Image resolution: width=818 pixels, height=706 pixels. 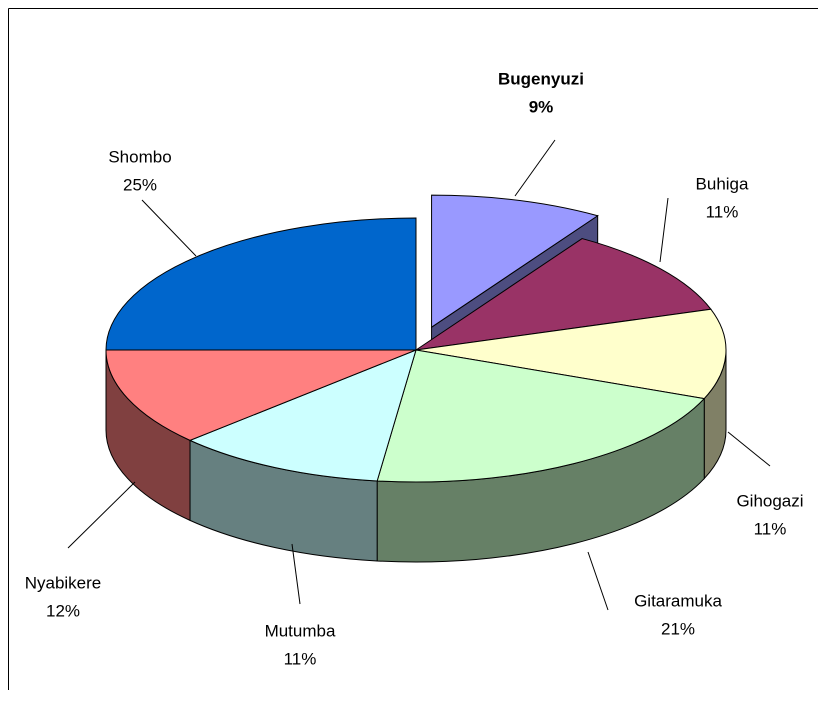 What do you see at coordinates (63, 610) in the screenshot?
I see `slice-value-label: 12%` at bounding box center [63, 610].